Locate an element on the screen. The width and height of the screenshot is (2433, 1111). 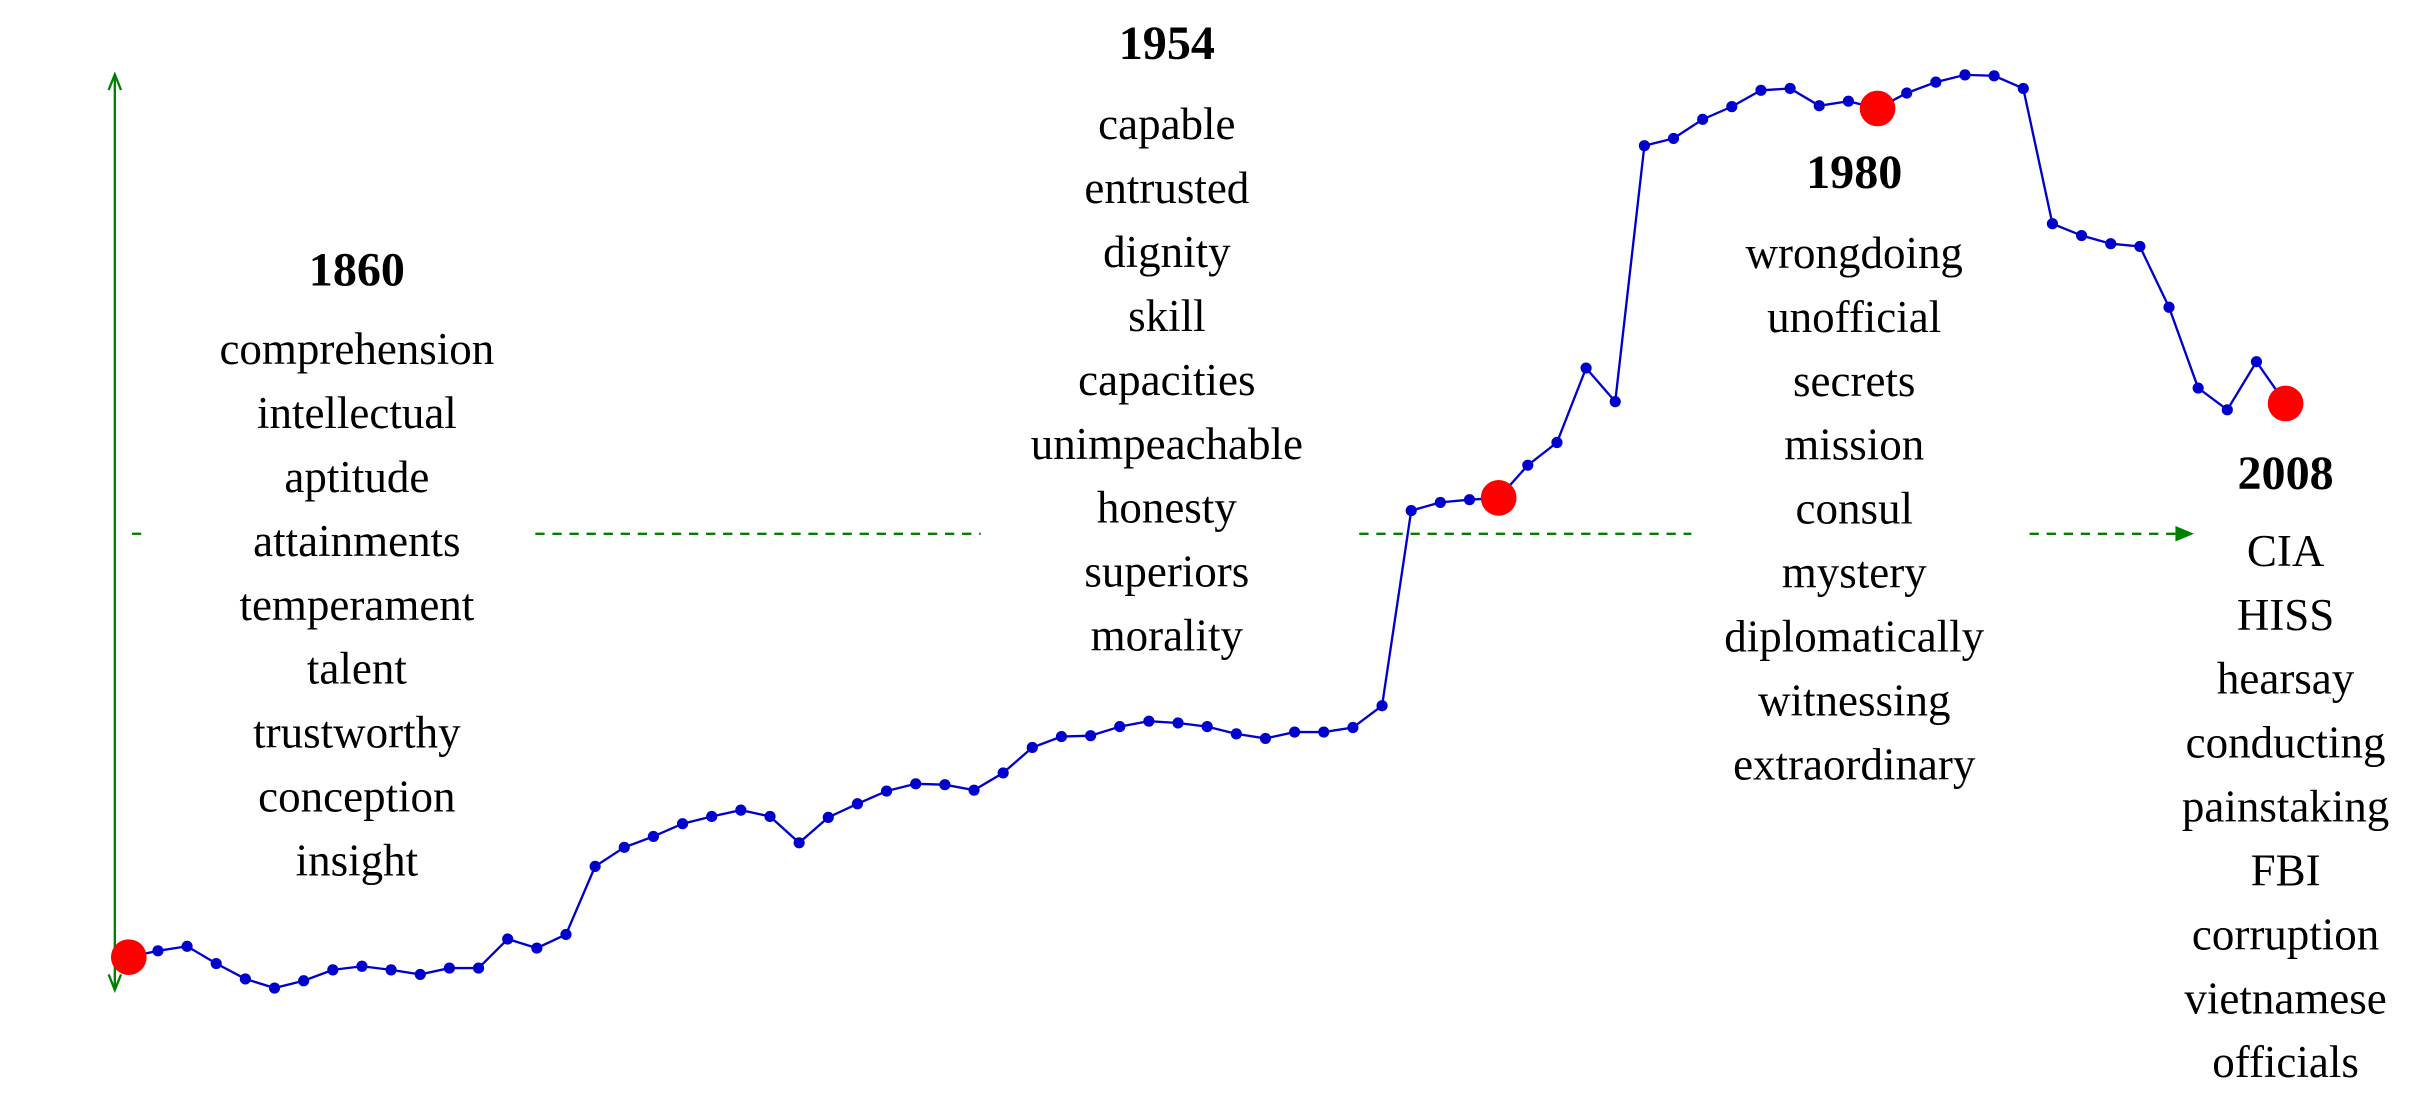
word: secrets is located at coordinates (1854, 381).